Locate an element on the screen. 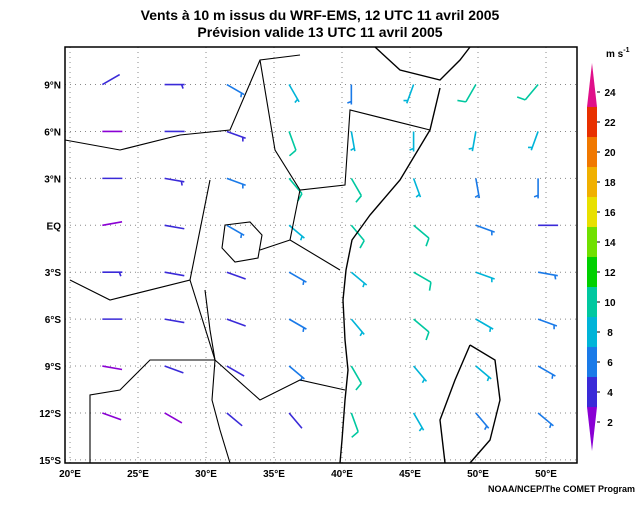  lat-tick-label: 9°N is located at coordinates (52, 86).